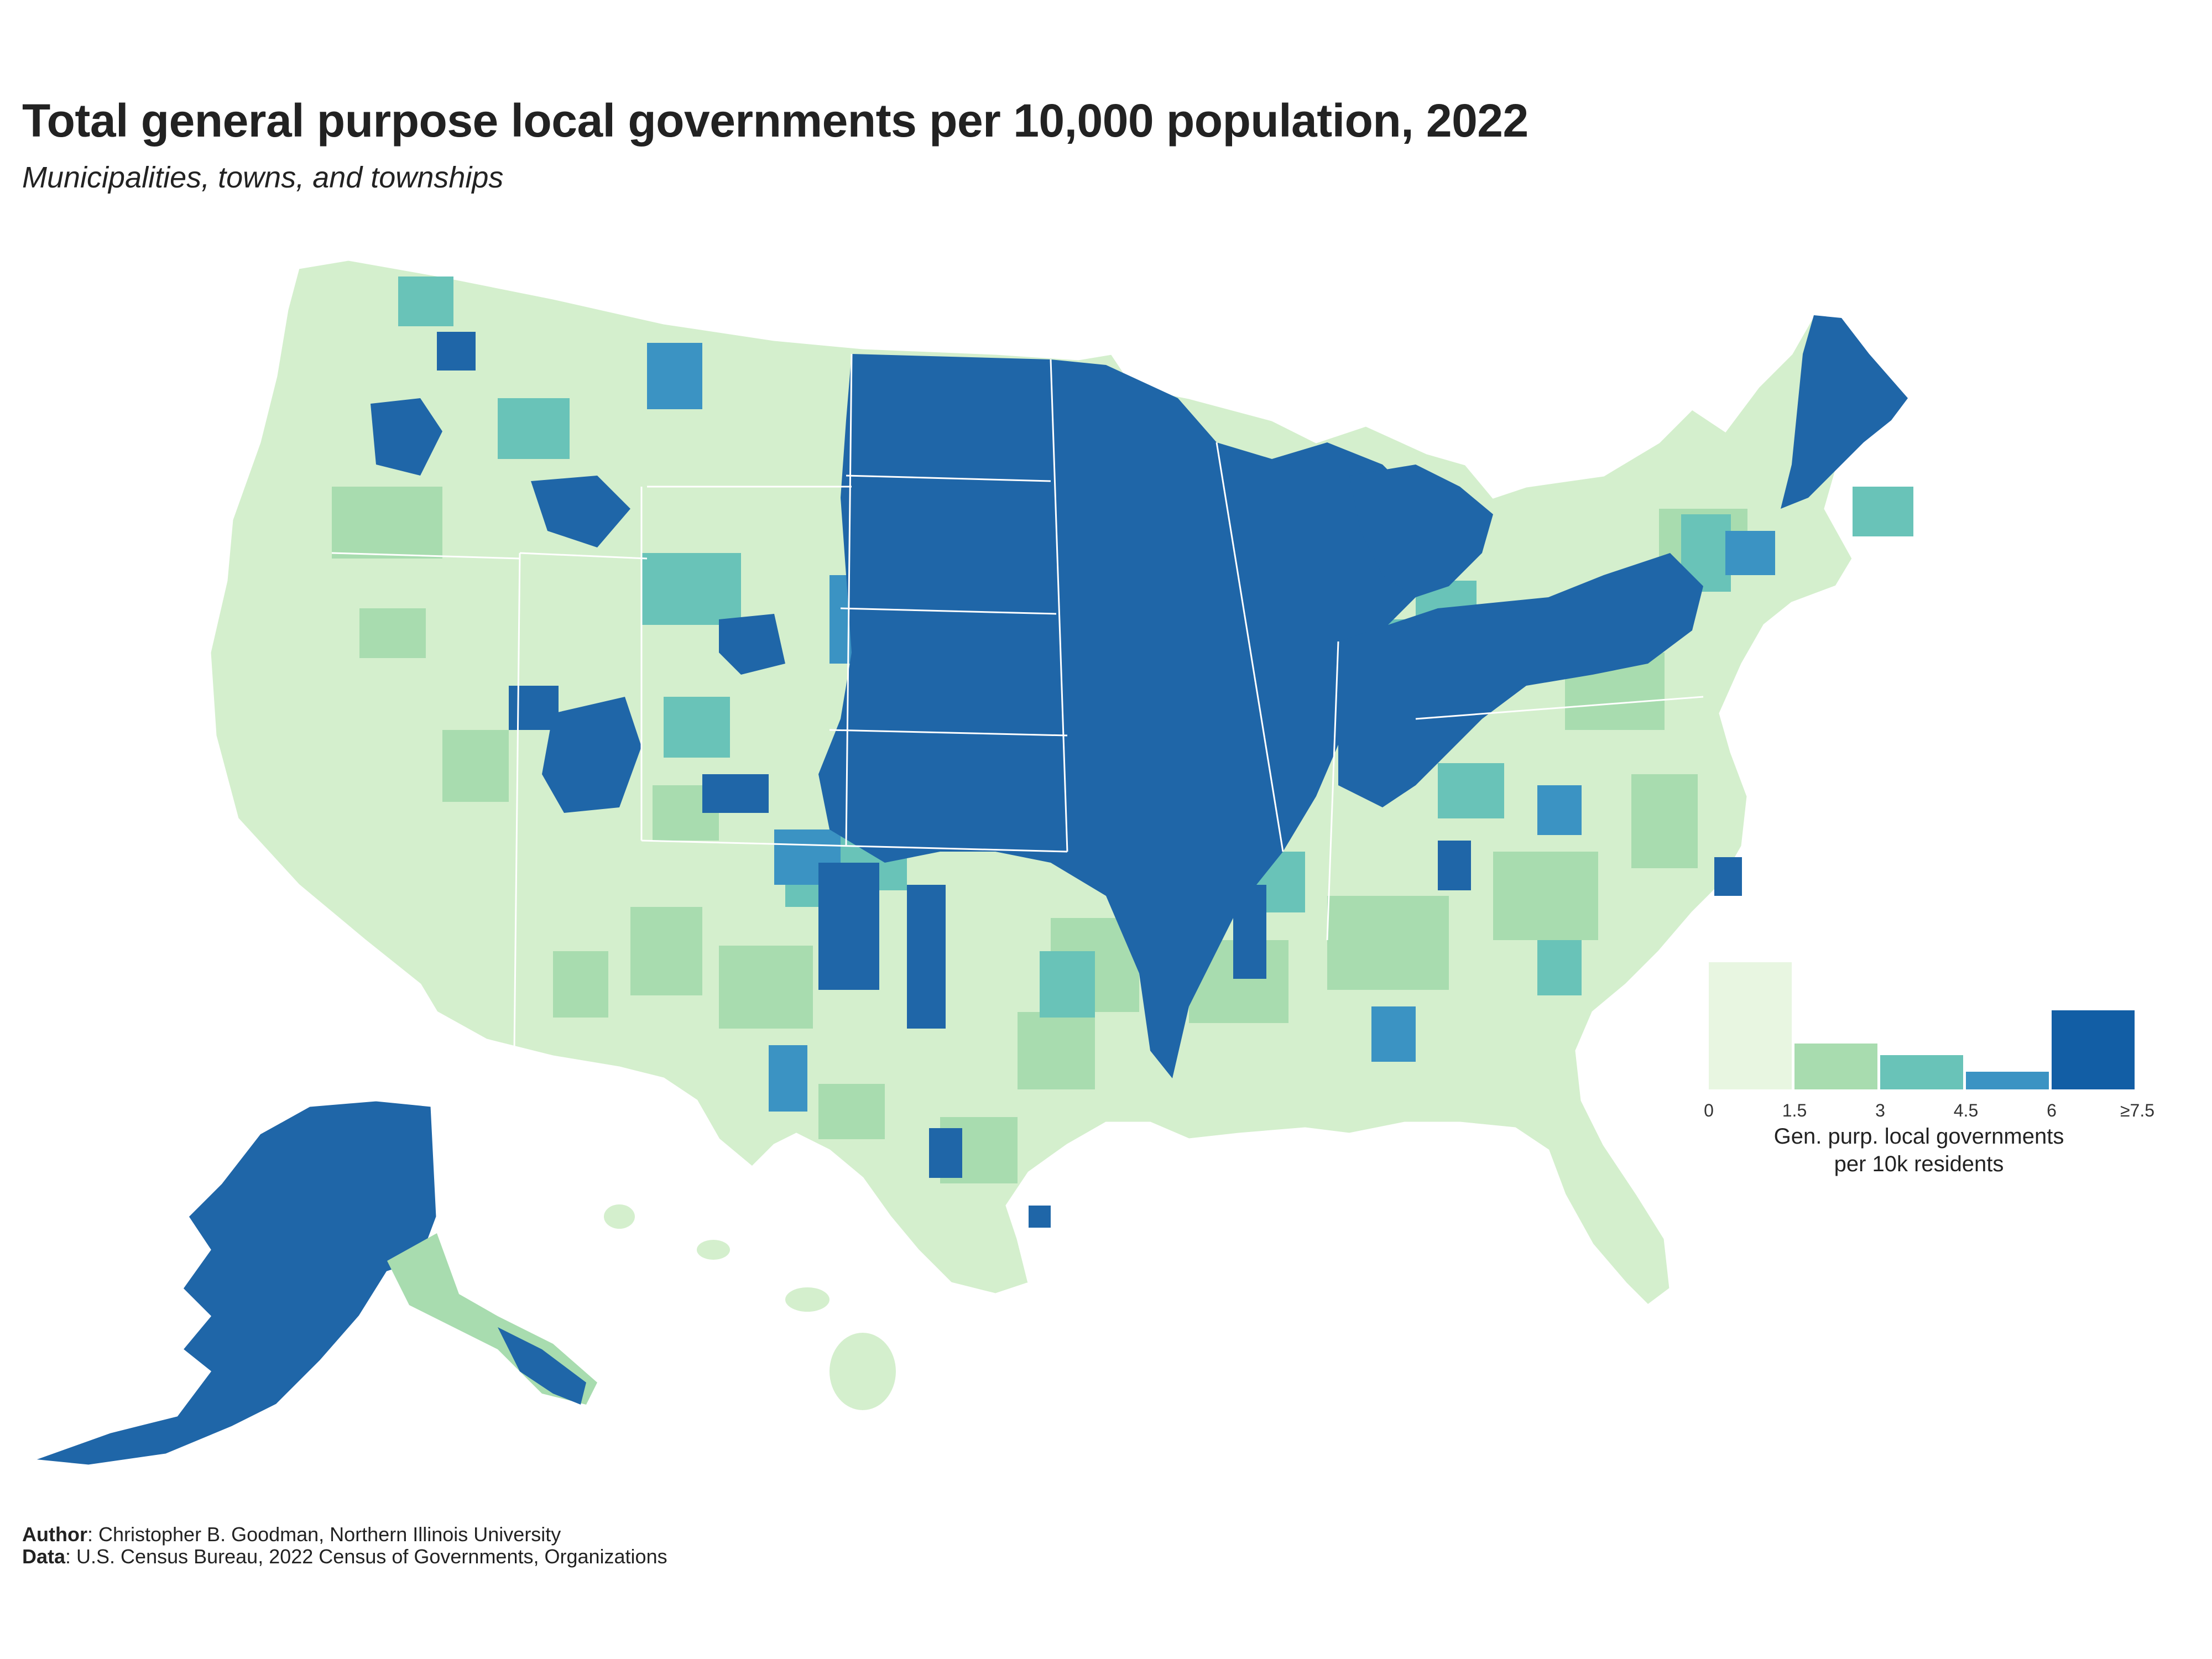 This screenshot has height=1659, width=2212. Describe the element at coordinates (1709, 1110) in the screenshot. I see `legend-tick-label: 0` at that location.